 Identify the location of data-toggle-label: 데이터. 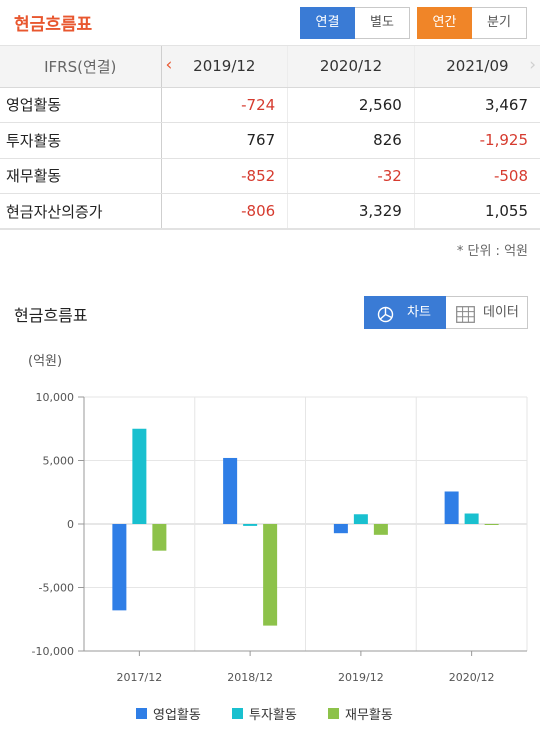
(501, 312).